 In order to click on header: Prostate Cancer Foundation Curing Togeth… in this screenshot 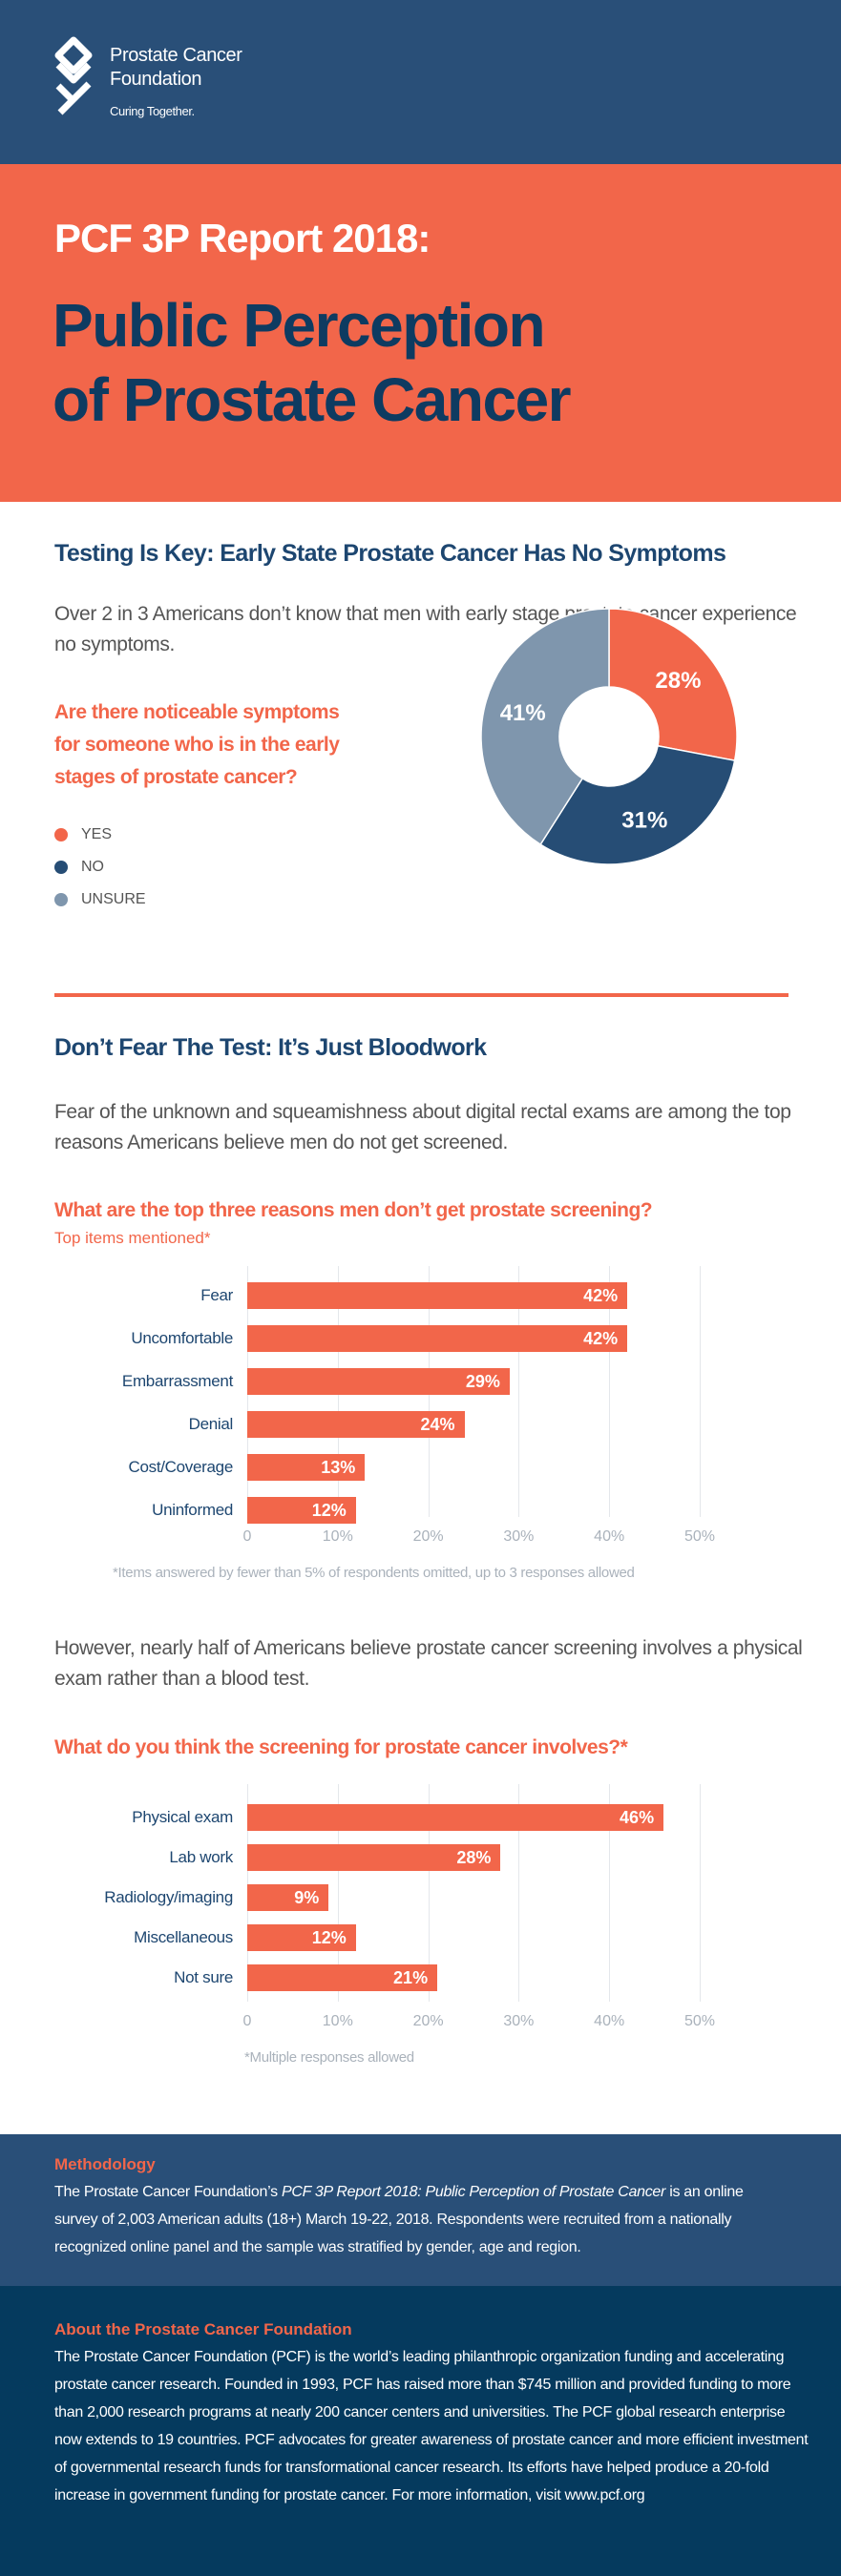, I will do `click(421, 82)`.